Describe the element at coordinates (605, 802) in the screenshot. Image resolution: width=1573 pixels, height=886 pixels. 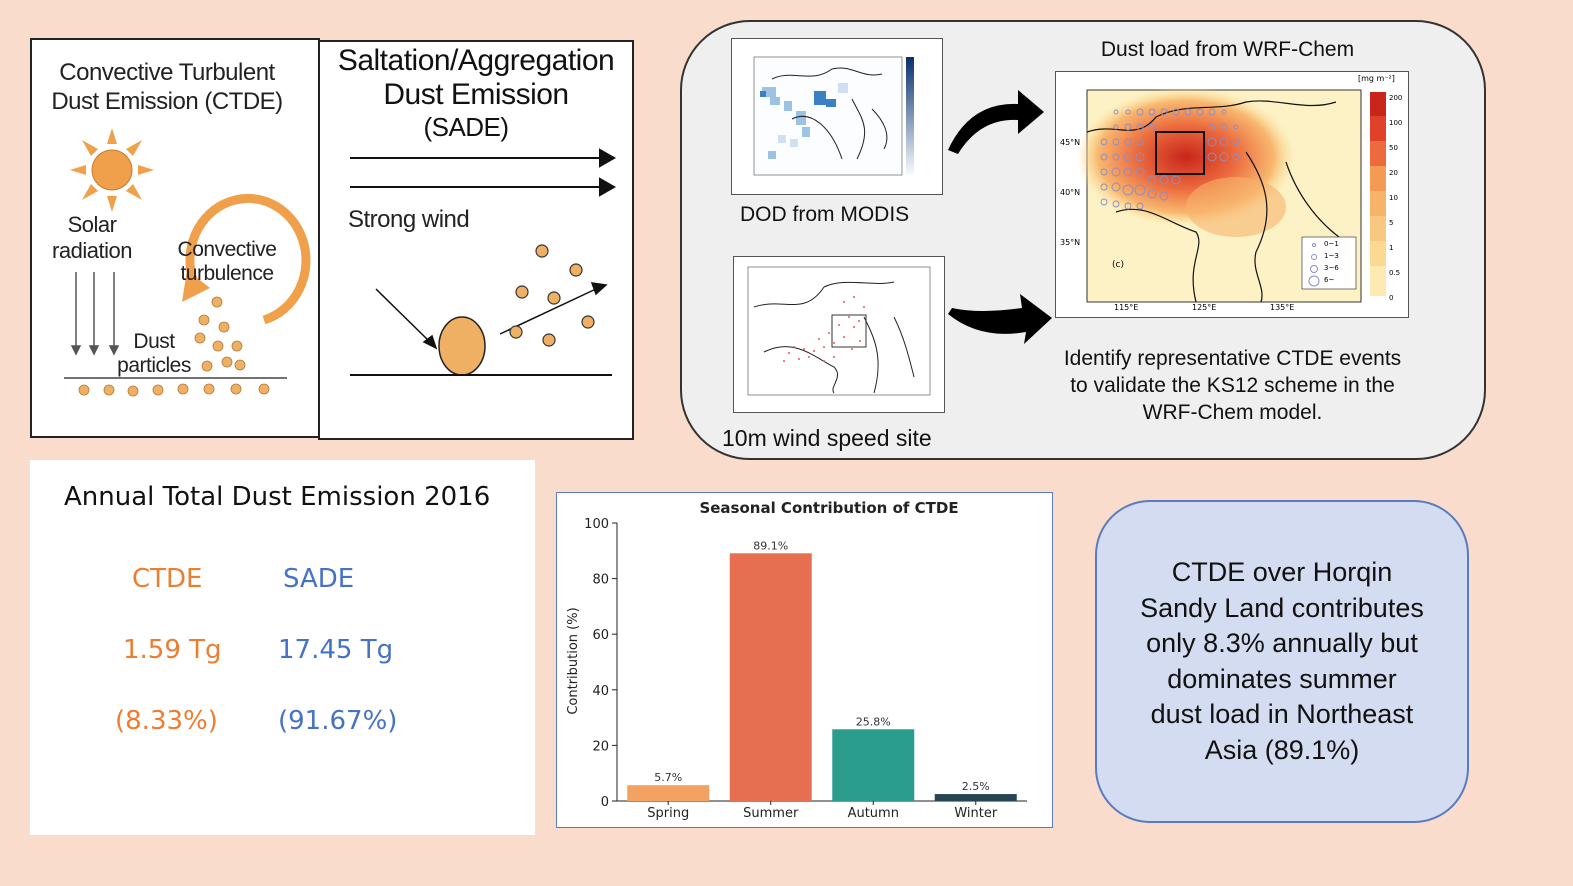
I see `y-tick-label: 0` at that location.